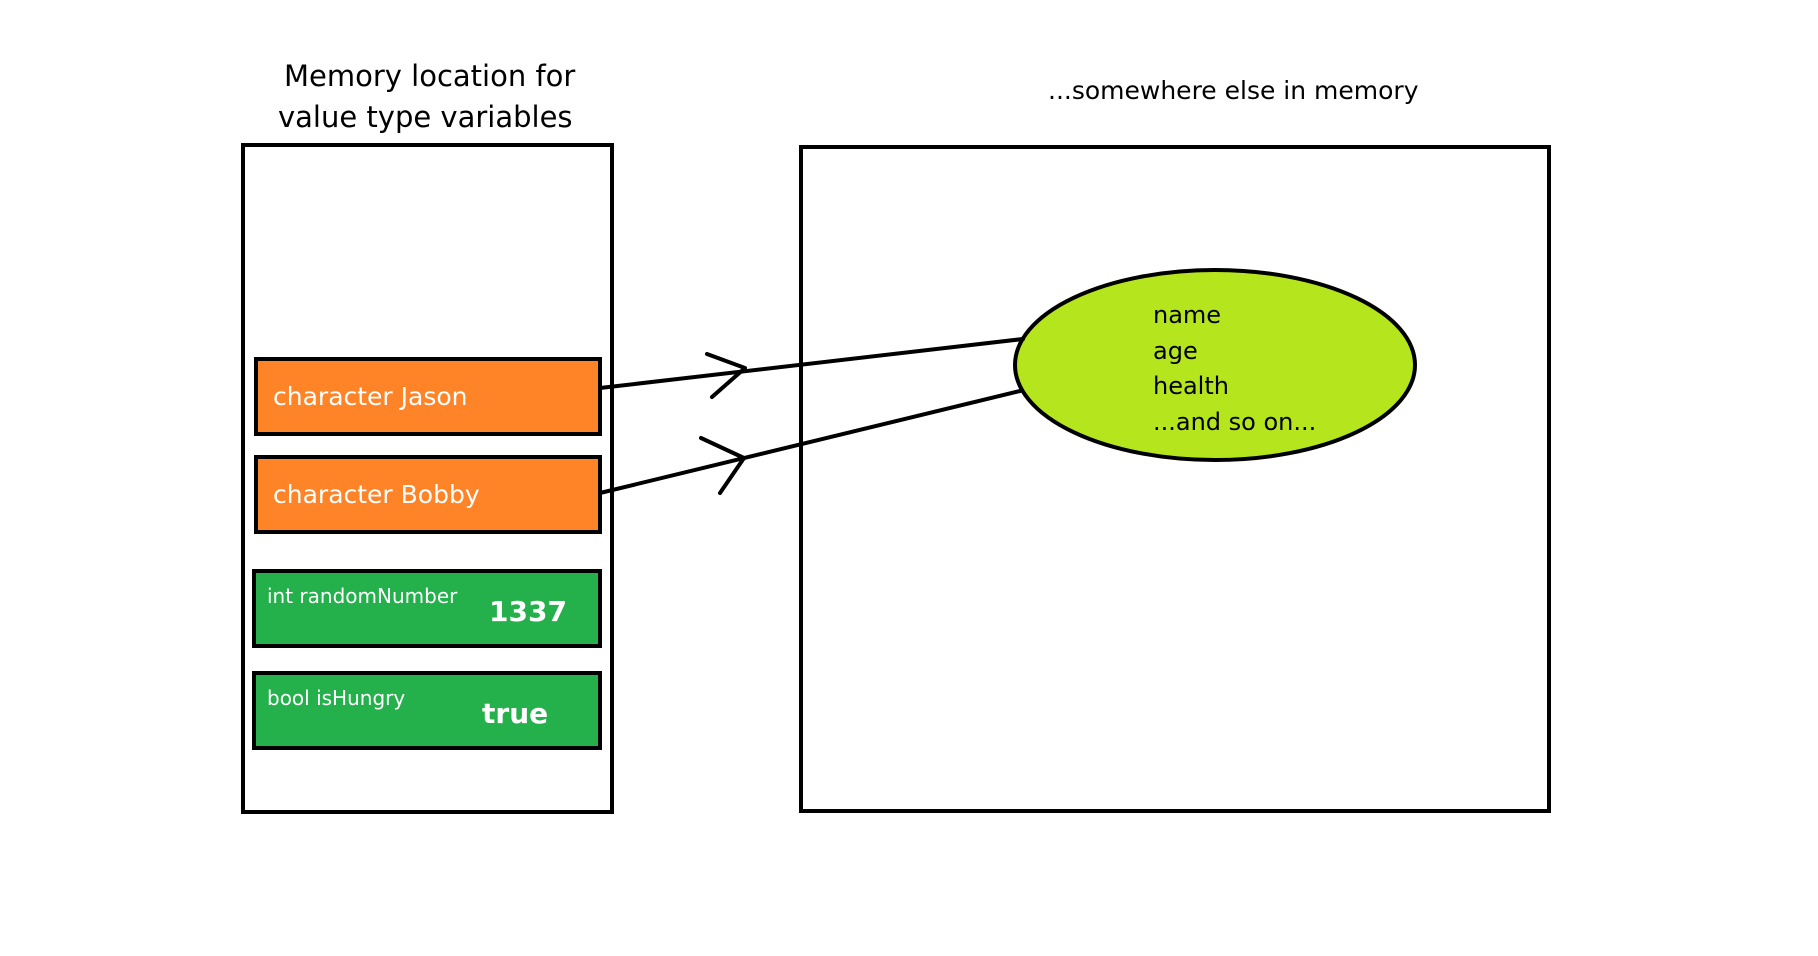 Image resolution: width=1818 pixels, height=956 pixels. What do you see at coordinates (1175, 350) in the screenshot?
I see `object-field-age: age` at bounding box center [1175, 350].